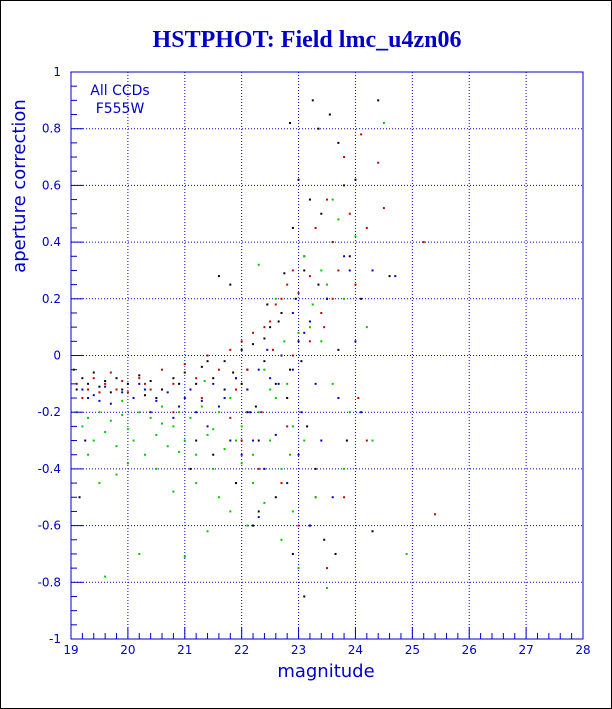 This screenshot has height=709, width=612. What do you see at coordinates (298, 650) in the screenshot?
I see `x-tick-label: 23` at bounding box center [298, 650].